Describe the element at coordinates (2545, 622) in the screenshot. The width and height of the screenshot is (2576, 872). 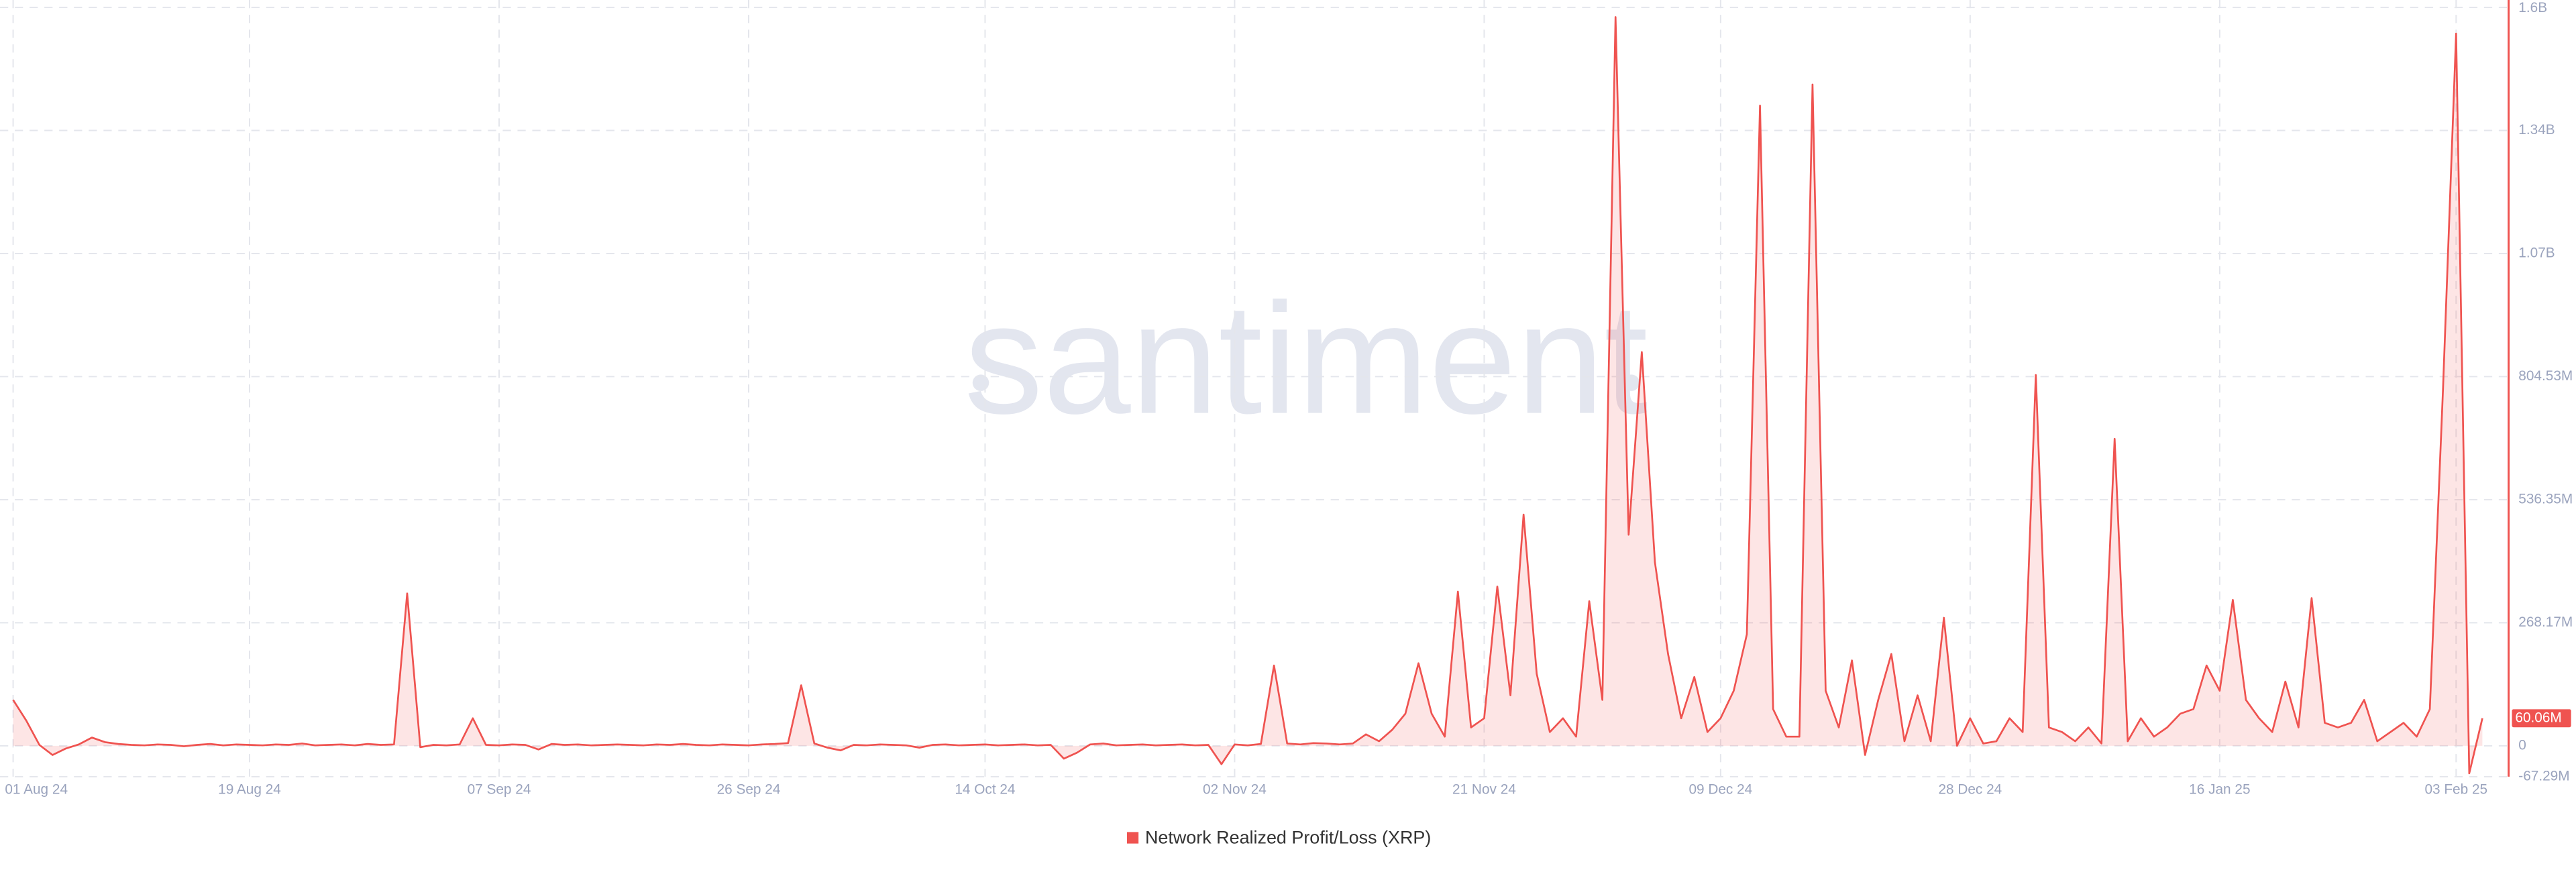
I see `y-tick-label: 268.17M` at that location.